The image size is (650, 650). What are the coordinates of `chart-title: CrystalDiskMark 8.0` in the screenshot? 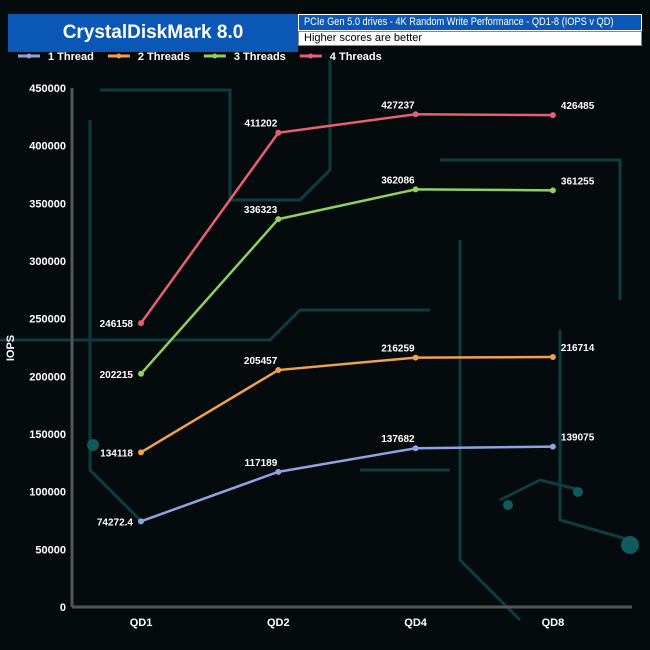 It's located at (153, 33).